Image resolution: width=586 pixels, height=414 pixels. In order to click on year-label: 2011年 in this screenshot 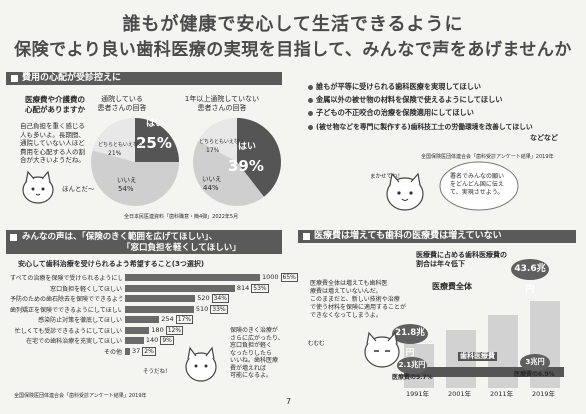, I will do `click(502, 394)`.